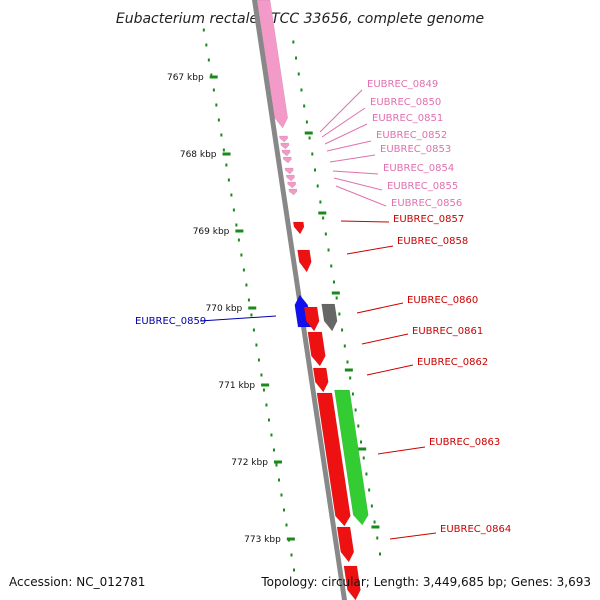 This screenshot has height=600, width=600. I want to click on gene-label: EUBREC_0862, so click(452, 362).